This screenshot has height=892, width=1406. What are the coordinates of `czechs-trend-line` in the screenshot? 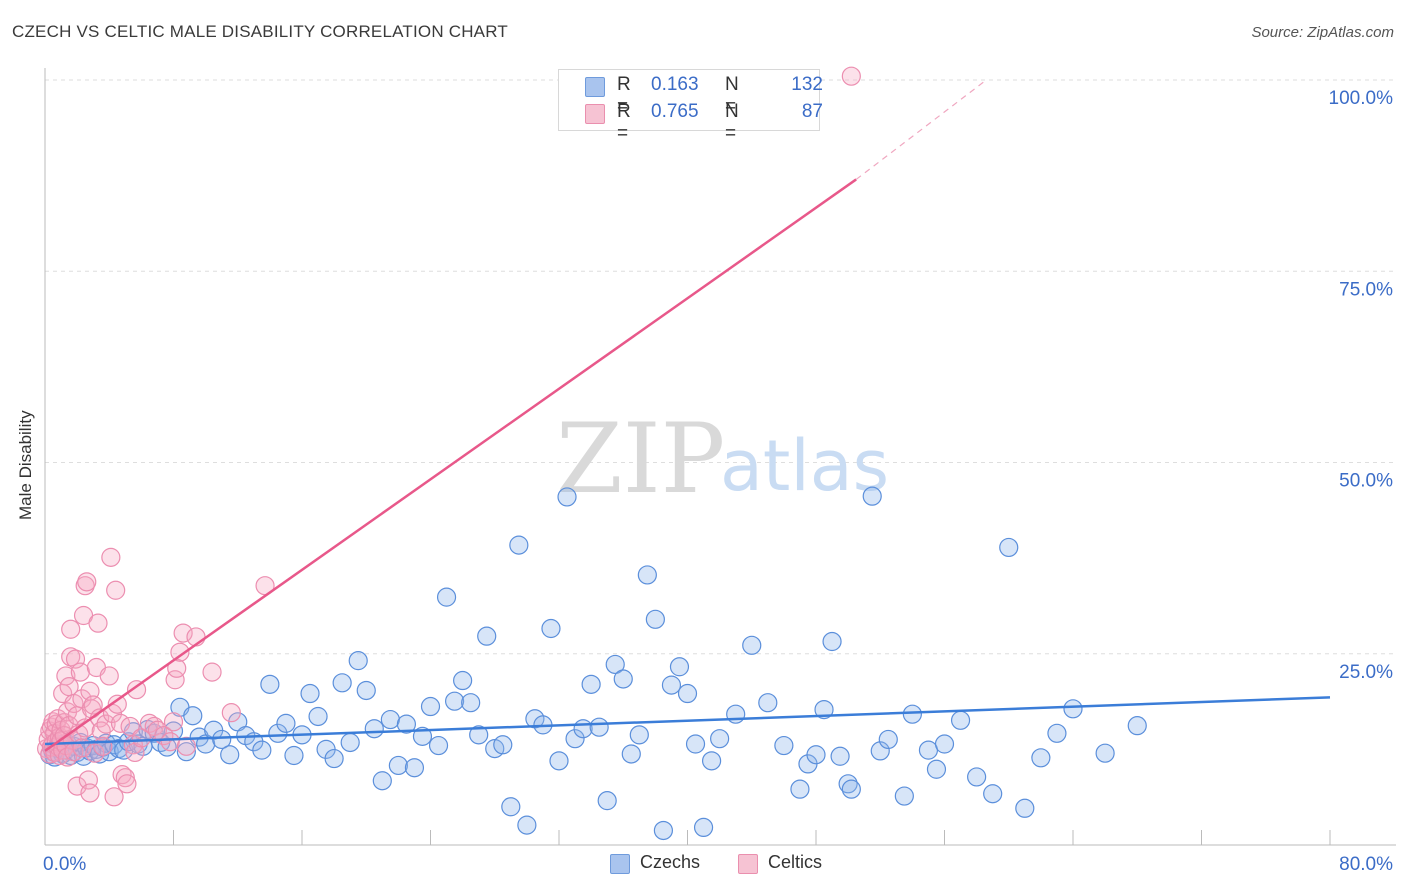 It's located at (687, 721).